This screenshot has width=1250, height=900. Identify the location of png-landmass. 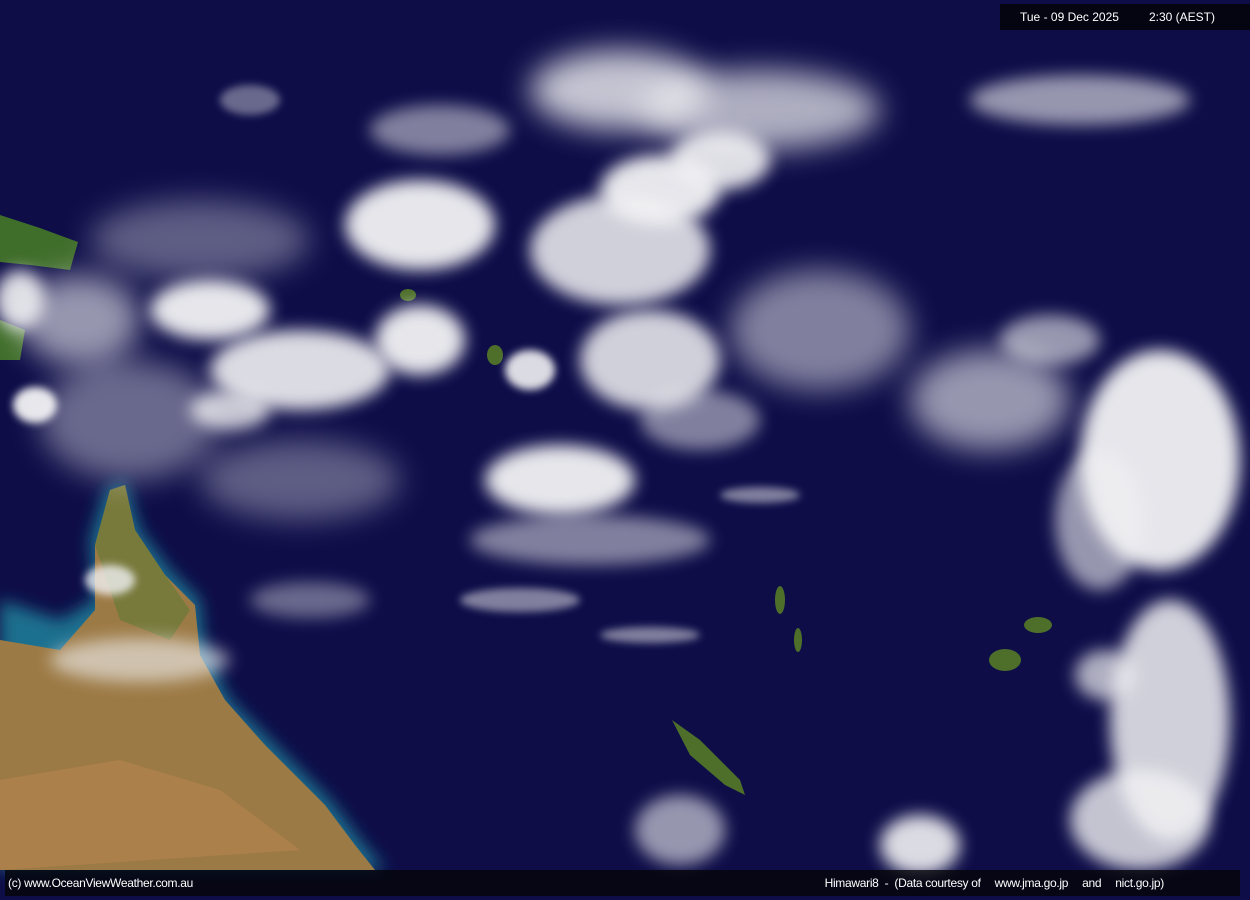
(39, 287).